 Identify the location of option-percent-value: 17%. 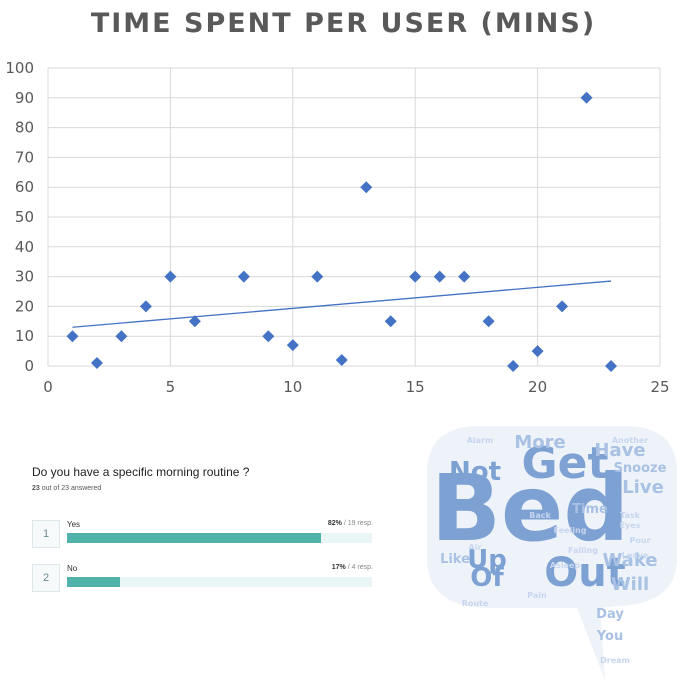
(338, 567).